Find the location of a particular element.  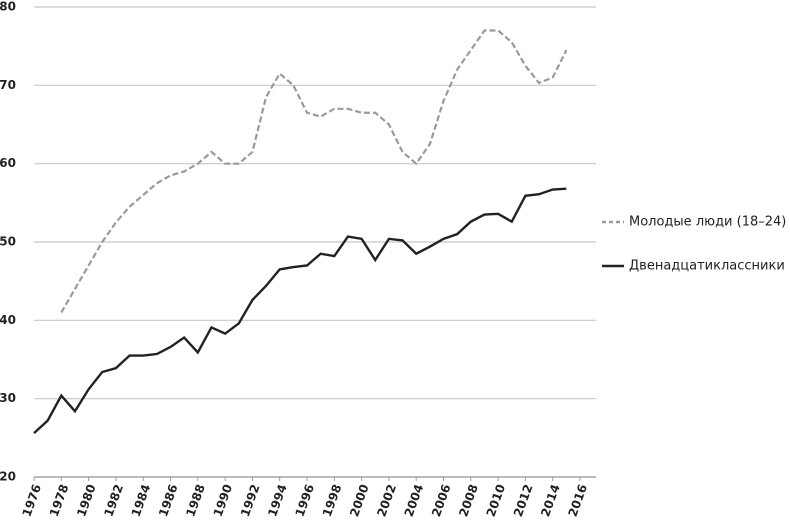

y-tick-label: 80 is located at coordinates (8, 7).